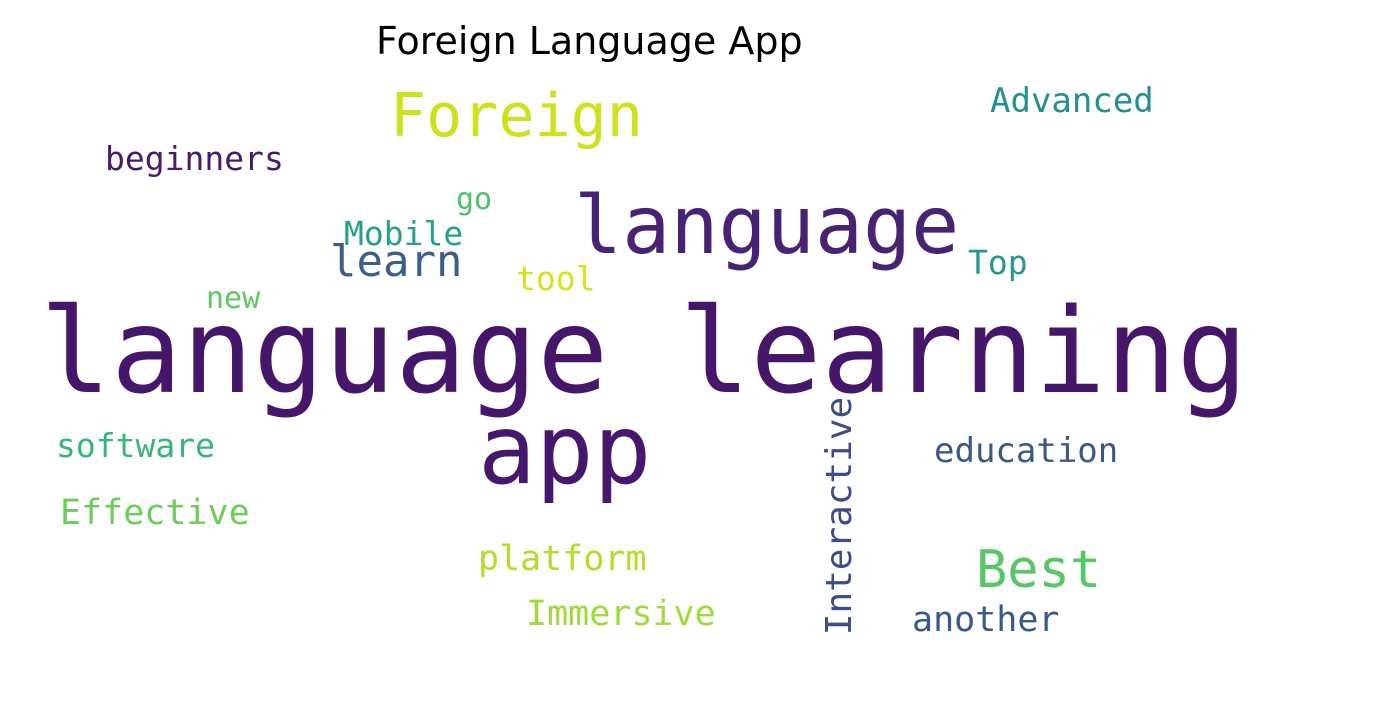 The width and height of the screenshot is (1393, 701). I want to click on word-education: education, so click(1026, 451).